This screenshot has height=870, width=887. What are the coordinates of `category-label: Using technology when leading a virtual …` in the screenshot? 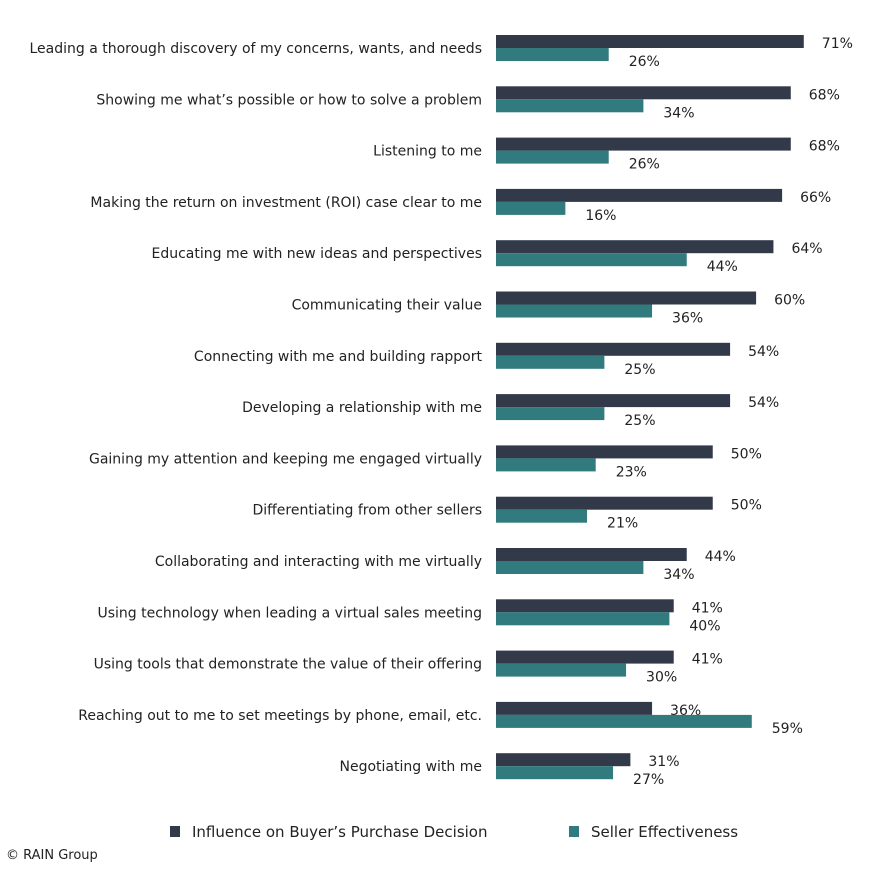 It's located at (289, 613).